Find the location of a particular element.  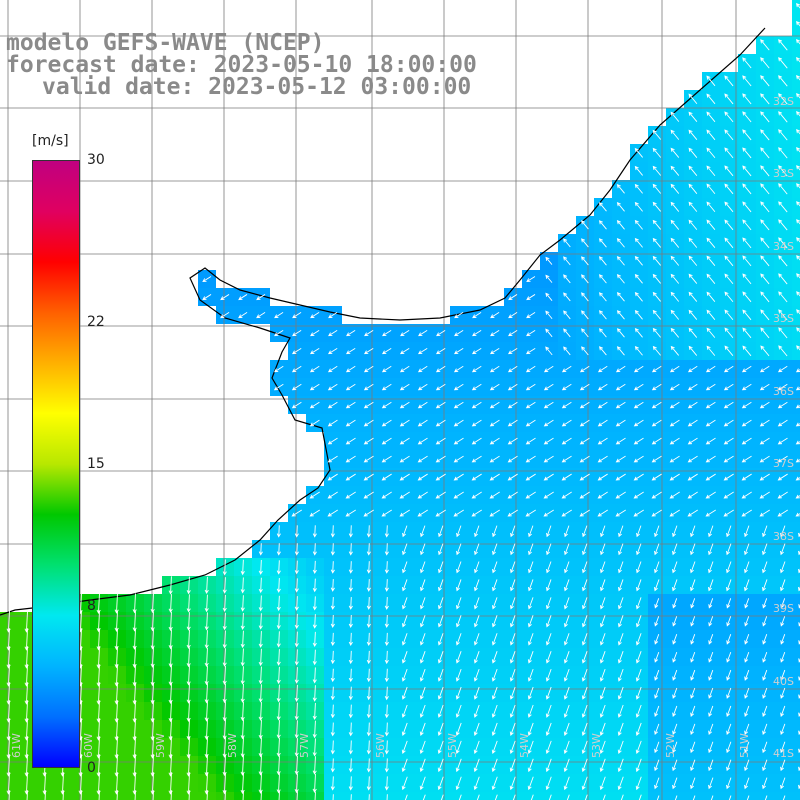

latitude-label: 35S is located at coordinates (783, 318).